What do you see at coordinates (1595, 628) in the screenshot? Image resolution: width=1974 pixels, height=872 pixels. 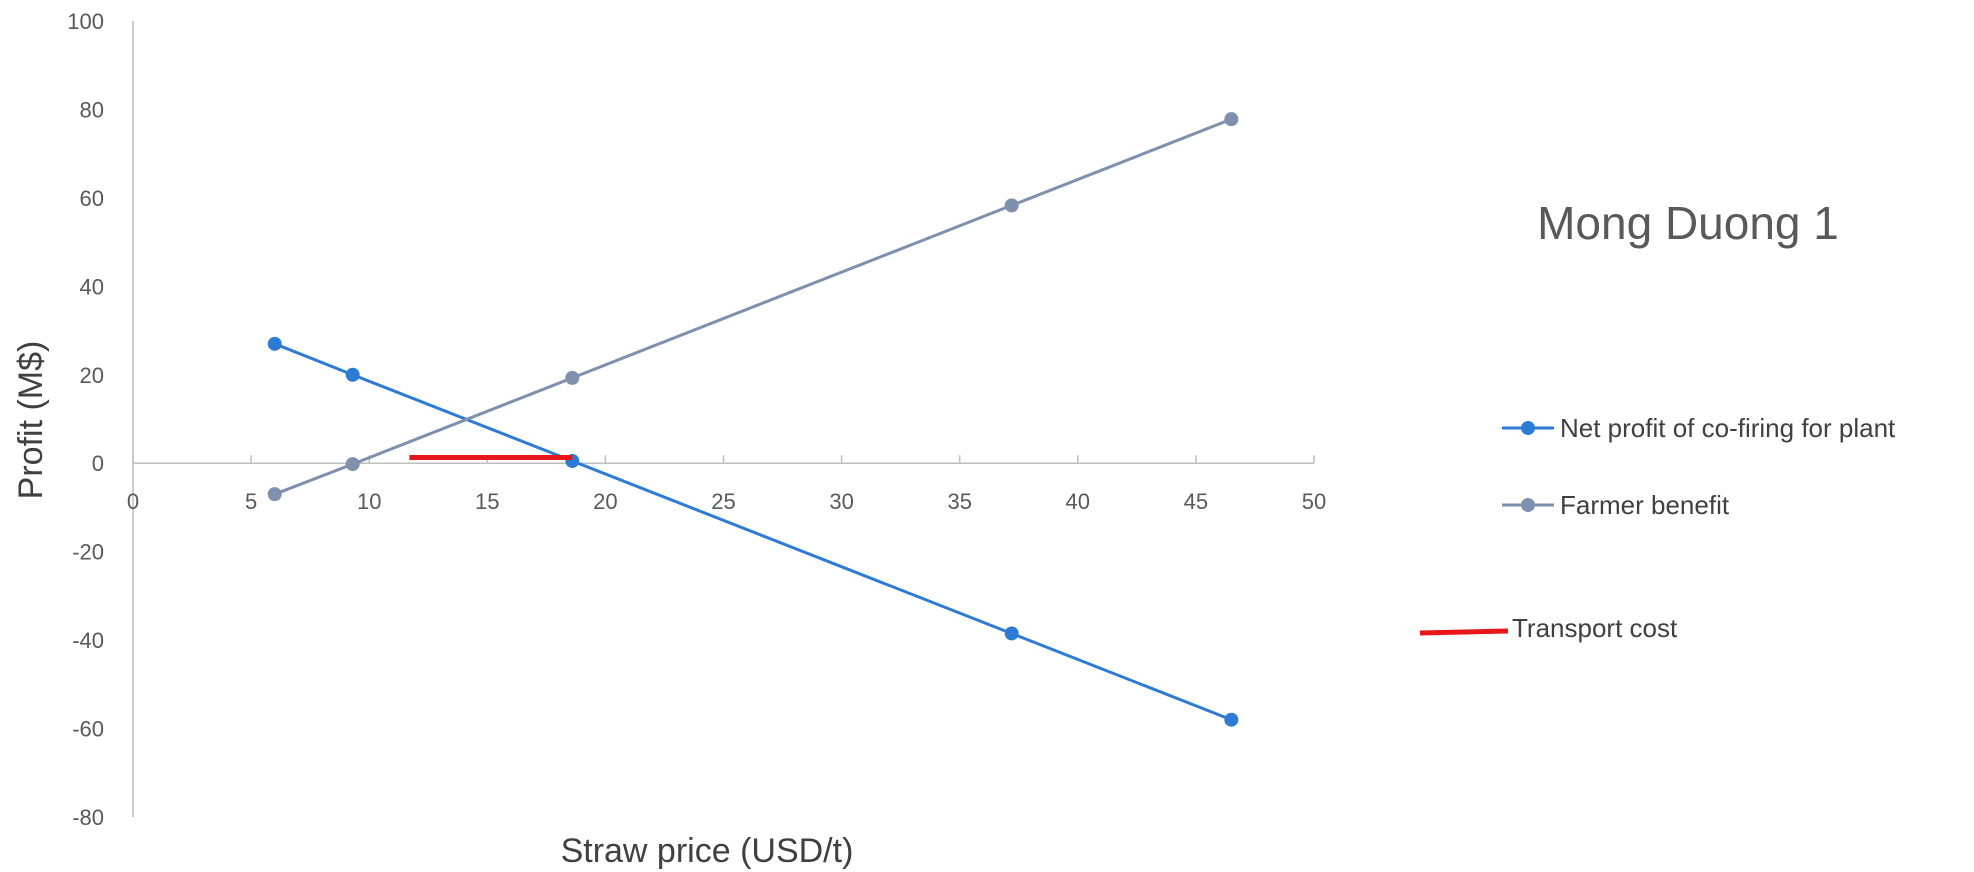 I see `legend-transport-cost-label: Transport cost` at bounding box center [1595, 628].